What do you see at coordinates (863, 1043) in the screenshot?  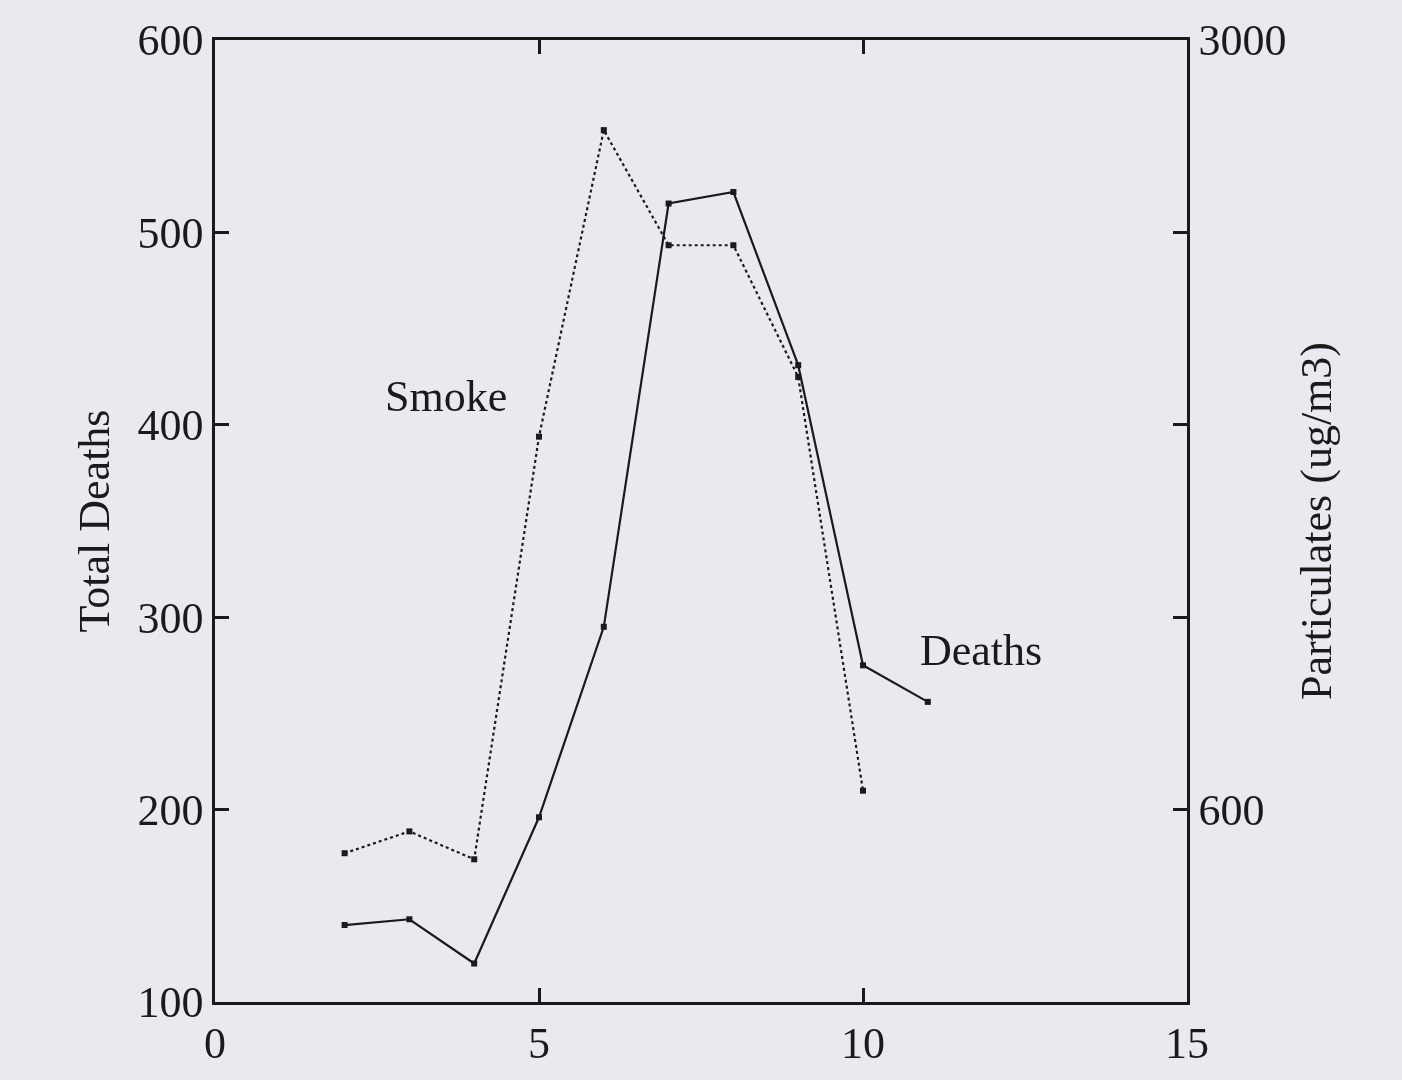 I see `x-tick-label: 10` at bounding box center [863, 1043].